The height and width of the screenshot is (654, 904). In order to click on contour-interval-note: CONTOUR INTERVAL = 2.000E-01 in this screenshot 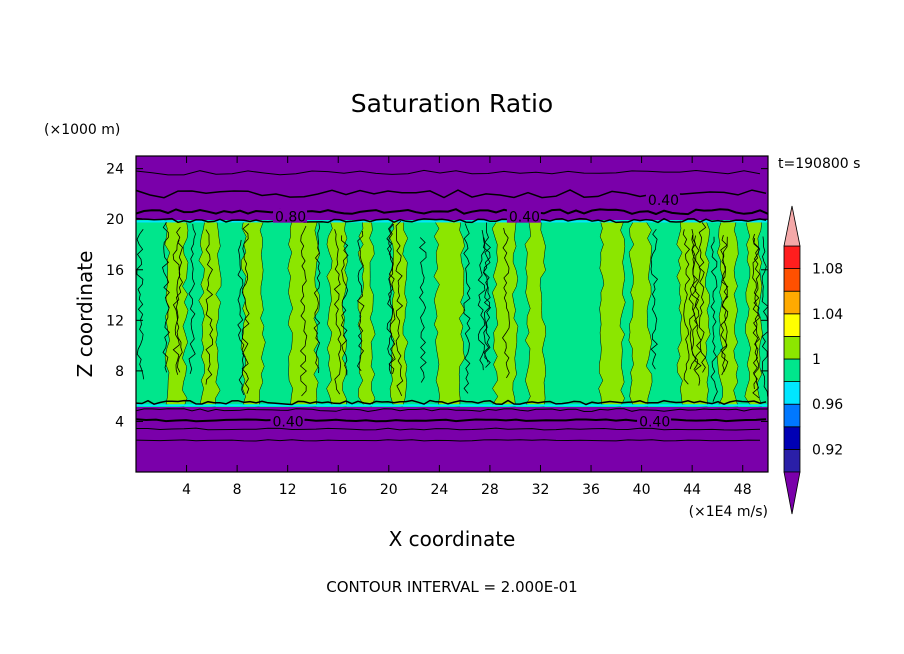, I will do `click(451, 587)`.